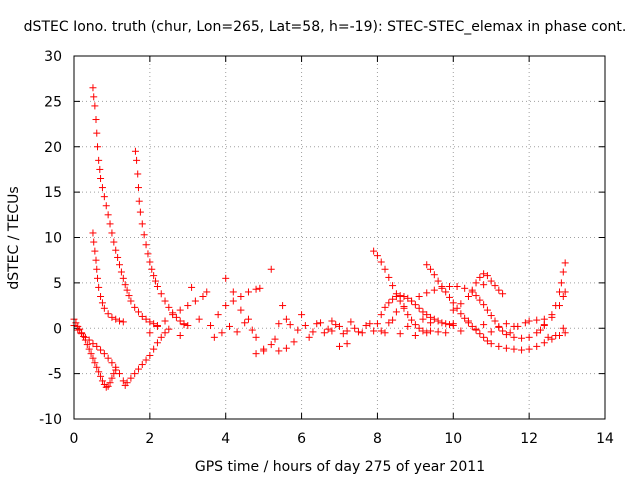 The height and width of the screenshot is (480, 640). What do you see at coordinates (453, 439) in the screenshot?
I see `x-tick-label: 10` at bounding box center [453, 439].